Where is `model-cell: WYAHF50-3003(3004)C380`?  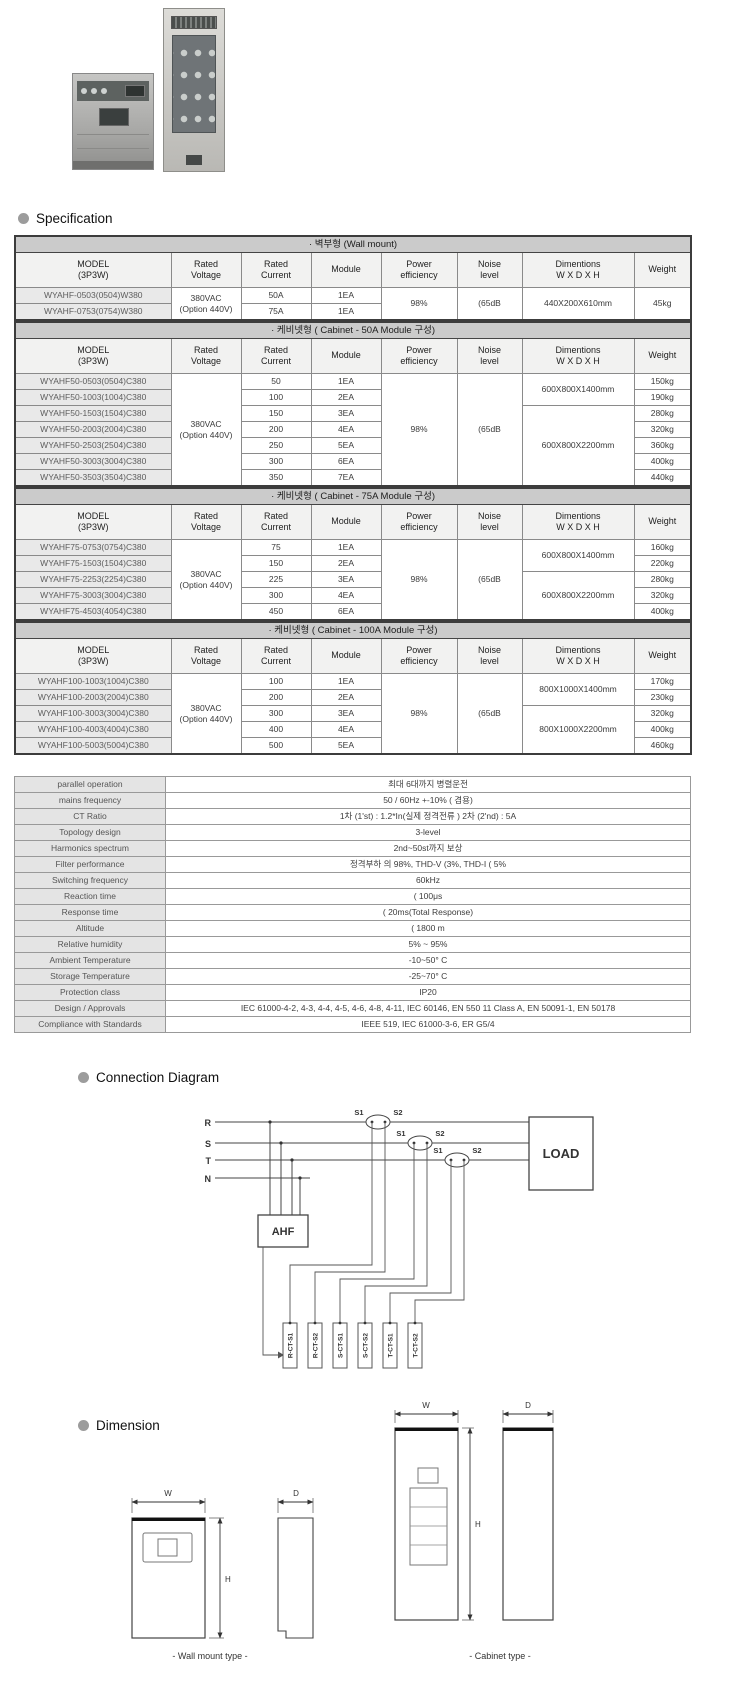
model-cell: WYAHF50-3003(3004)C380 is located at coordinates (93, 461).